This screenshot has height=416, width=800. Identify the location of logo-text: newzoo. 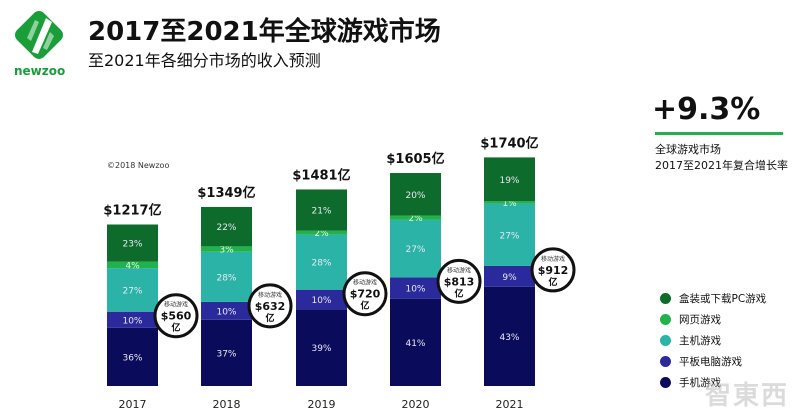
(40, 71).